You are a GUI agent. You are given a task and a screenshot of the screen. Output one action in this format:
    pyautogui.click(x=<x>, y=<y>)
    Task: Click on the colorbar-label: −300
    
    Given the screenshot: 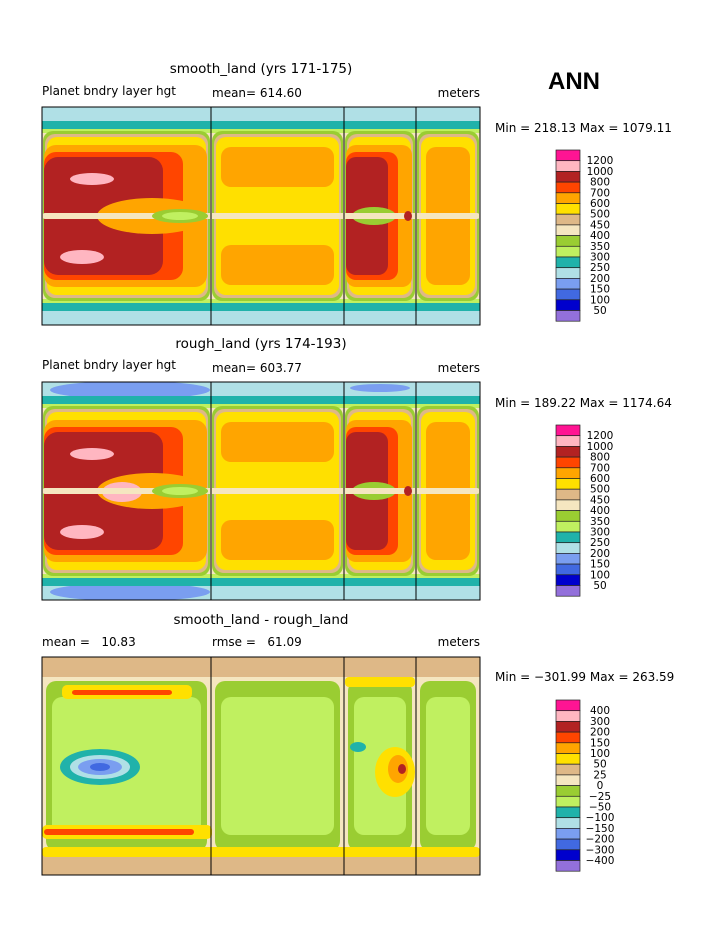 What is the action you would take?
    pyautogui.click(x=600, y=850)
    